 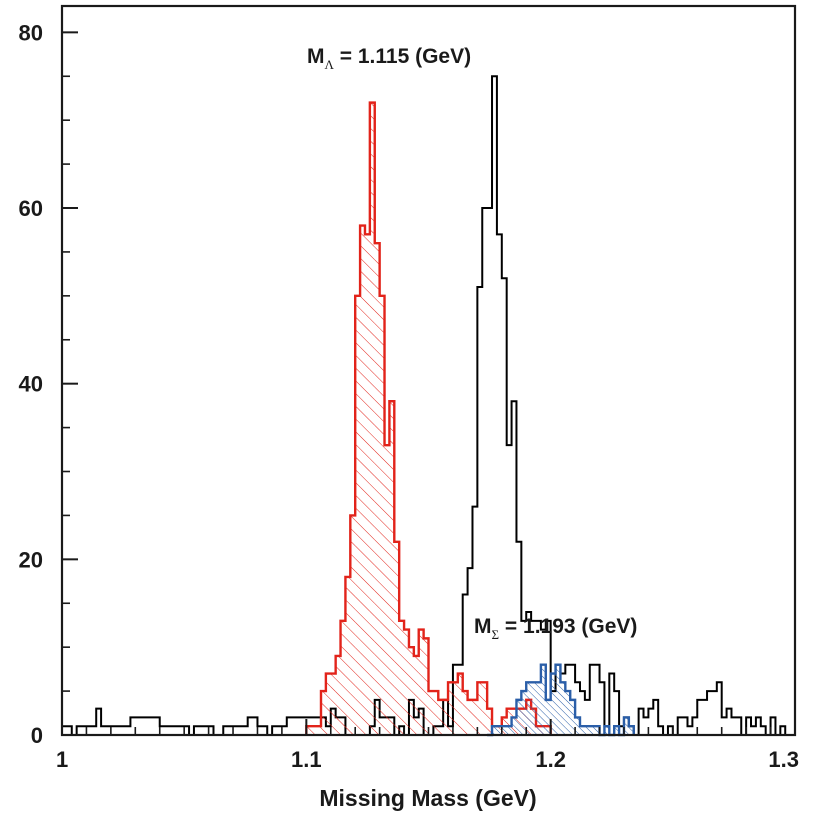 I want to click on x-tick-label: 1.2, so click(x=550, y=759).